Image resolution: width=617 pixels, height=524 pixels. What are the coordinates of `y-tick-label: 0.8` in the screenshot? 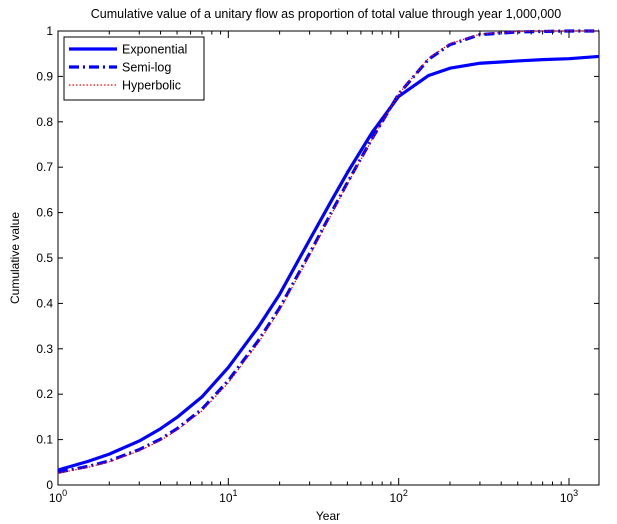 It's located at (44, 122).